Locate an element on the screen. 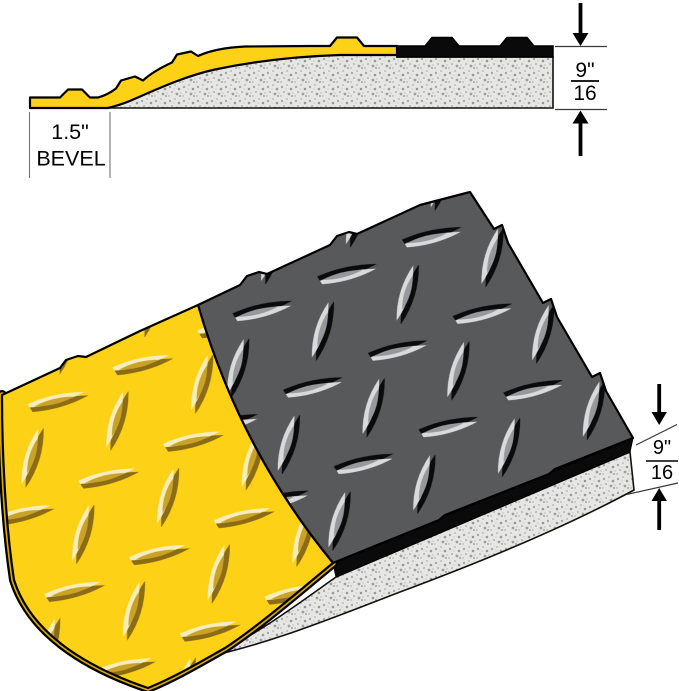 This screenshot has height=691, width=679. extension-line-upper is located at coordinates (656, 434).